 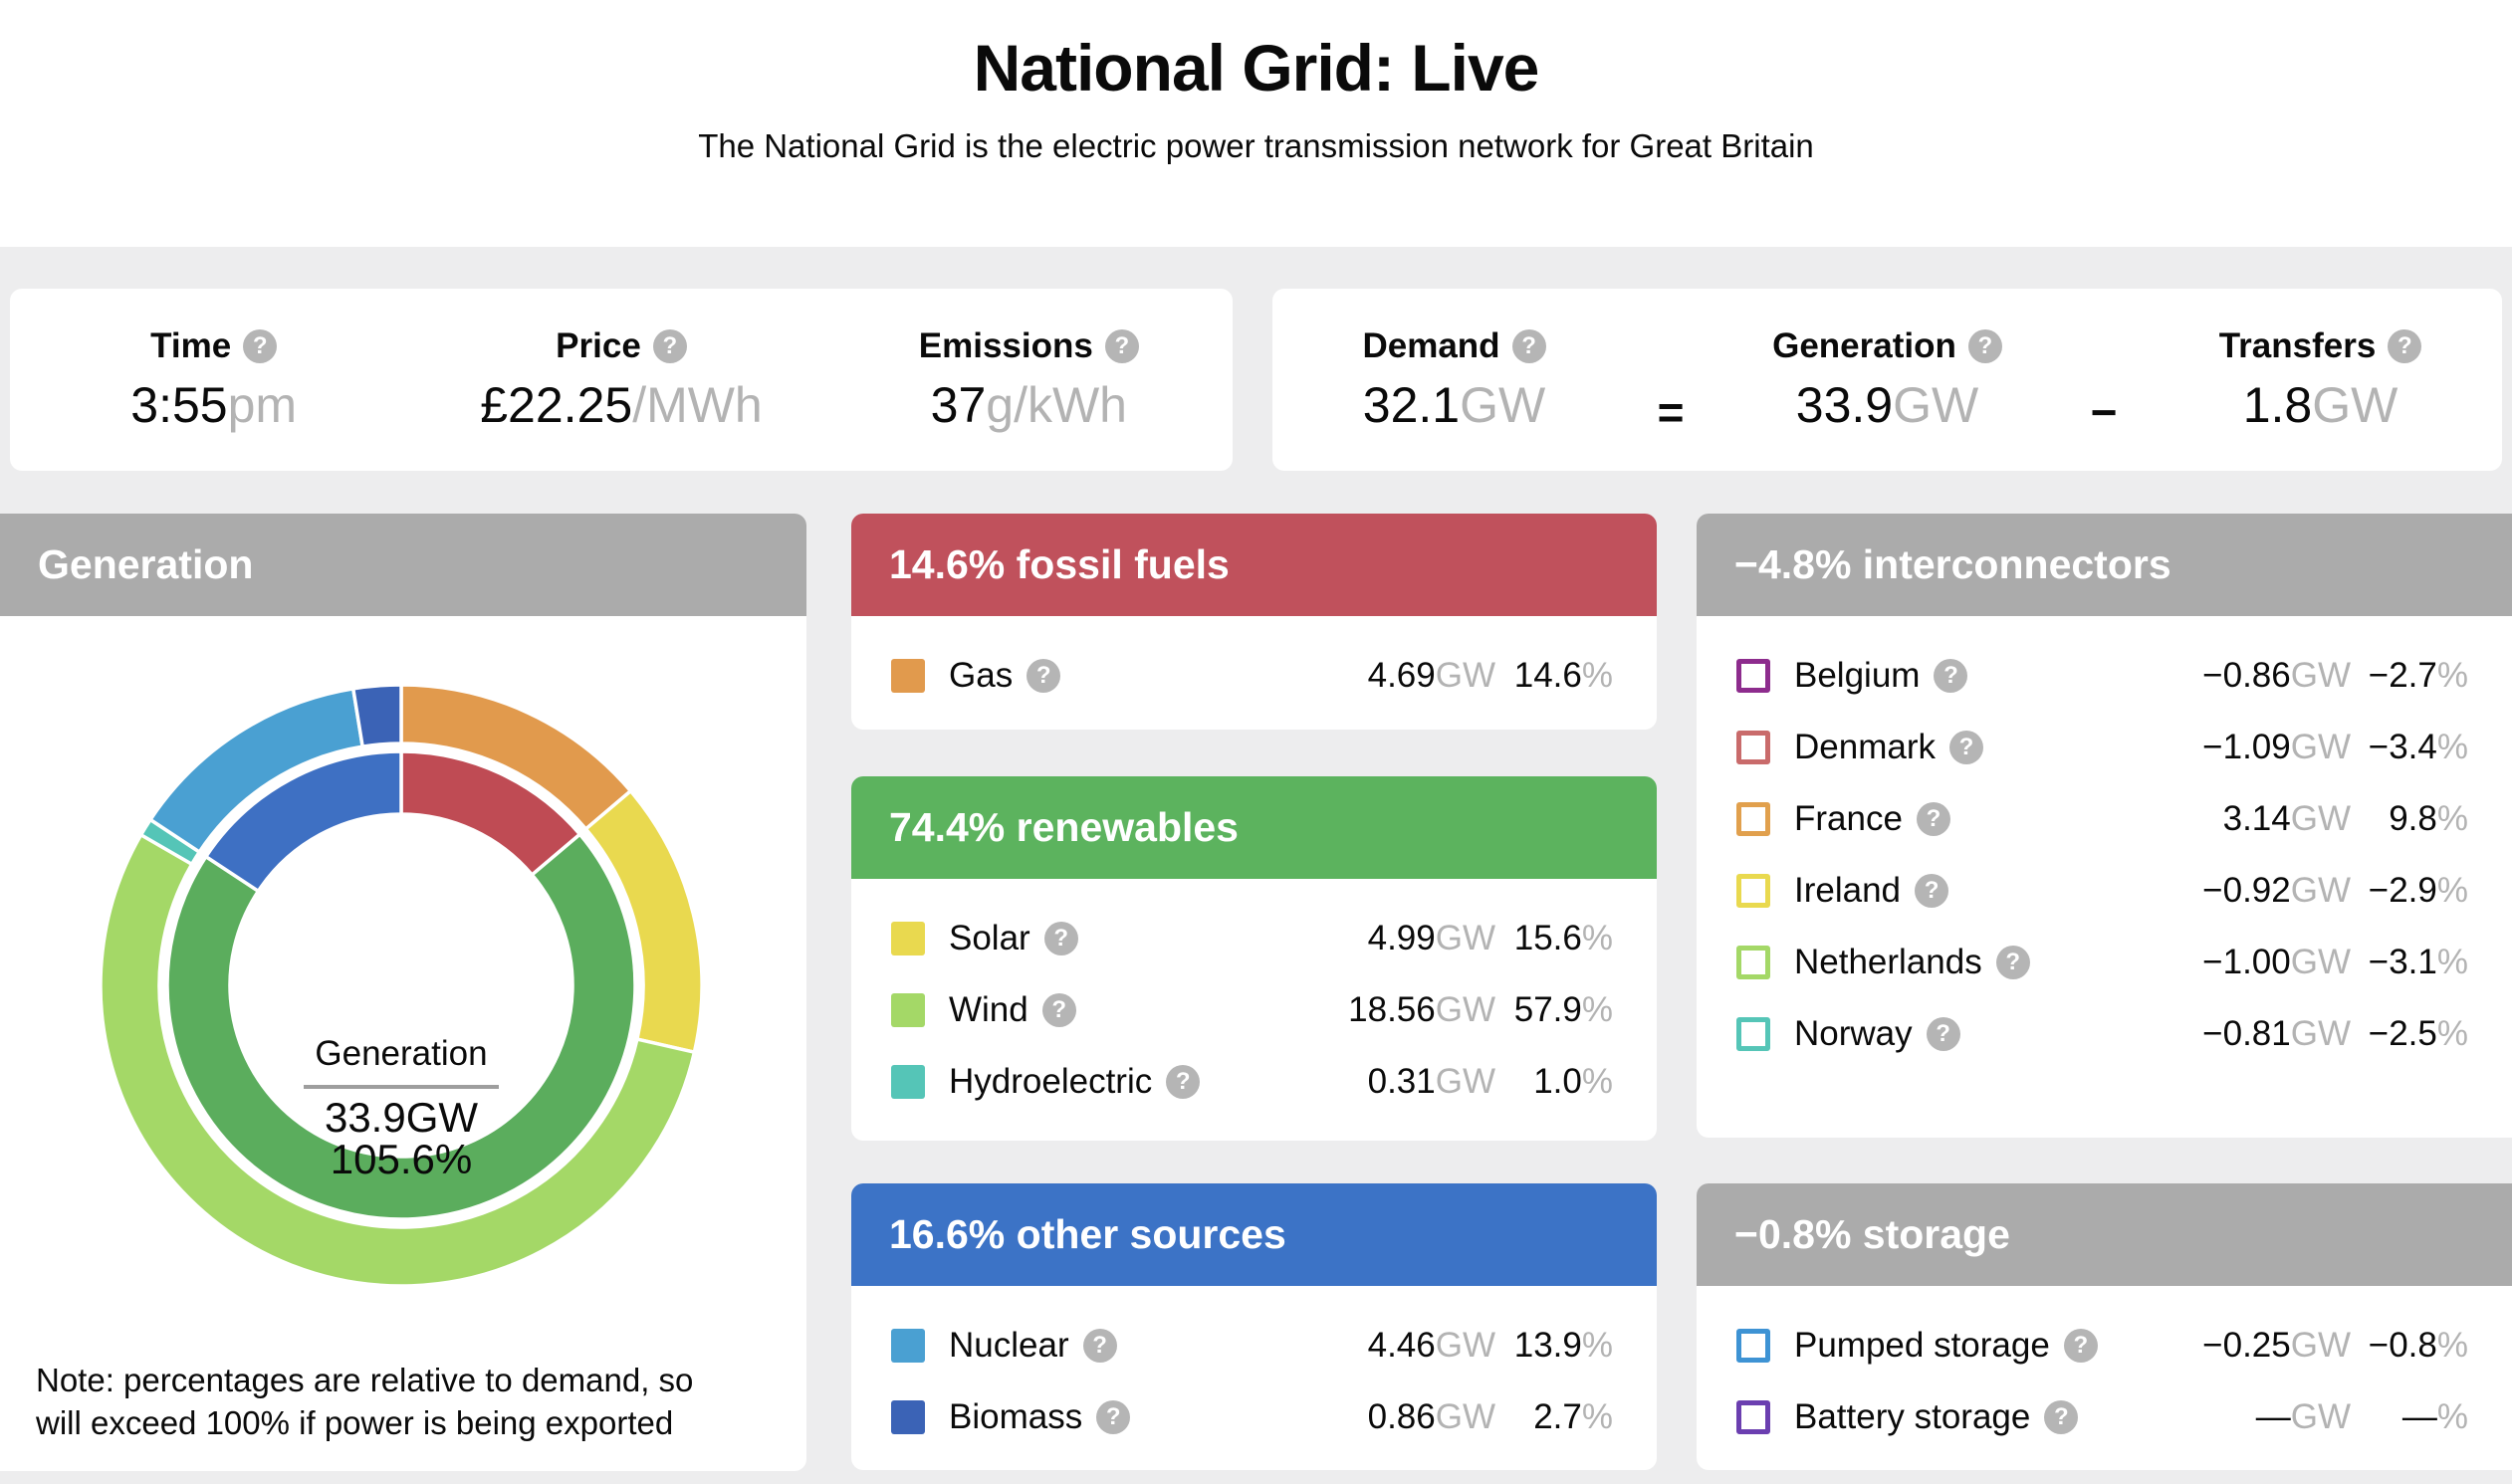 What do you see at coordinates (403, 565) in the screenshot?
I see `generation-panel-header: Generation` at bounding box center [403, 565].